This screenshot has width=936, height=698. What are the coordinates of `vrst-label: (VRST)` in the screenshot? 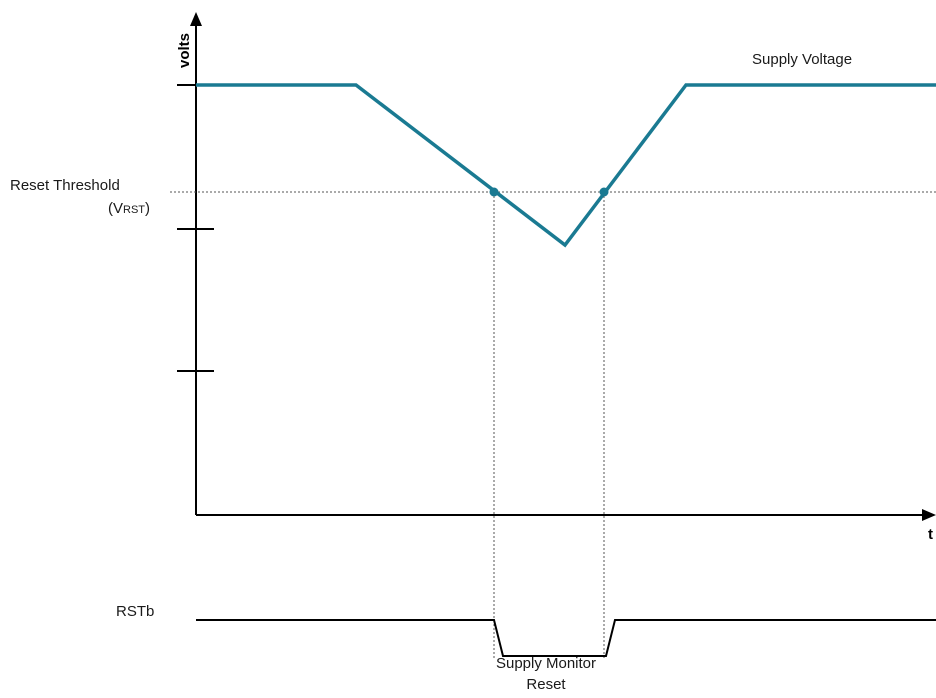 It's located at (129, 208).